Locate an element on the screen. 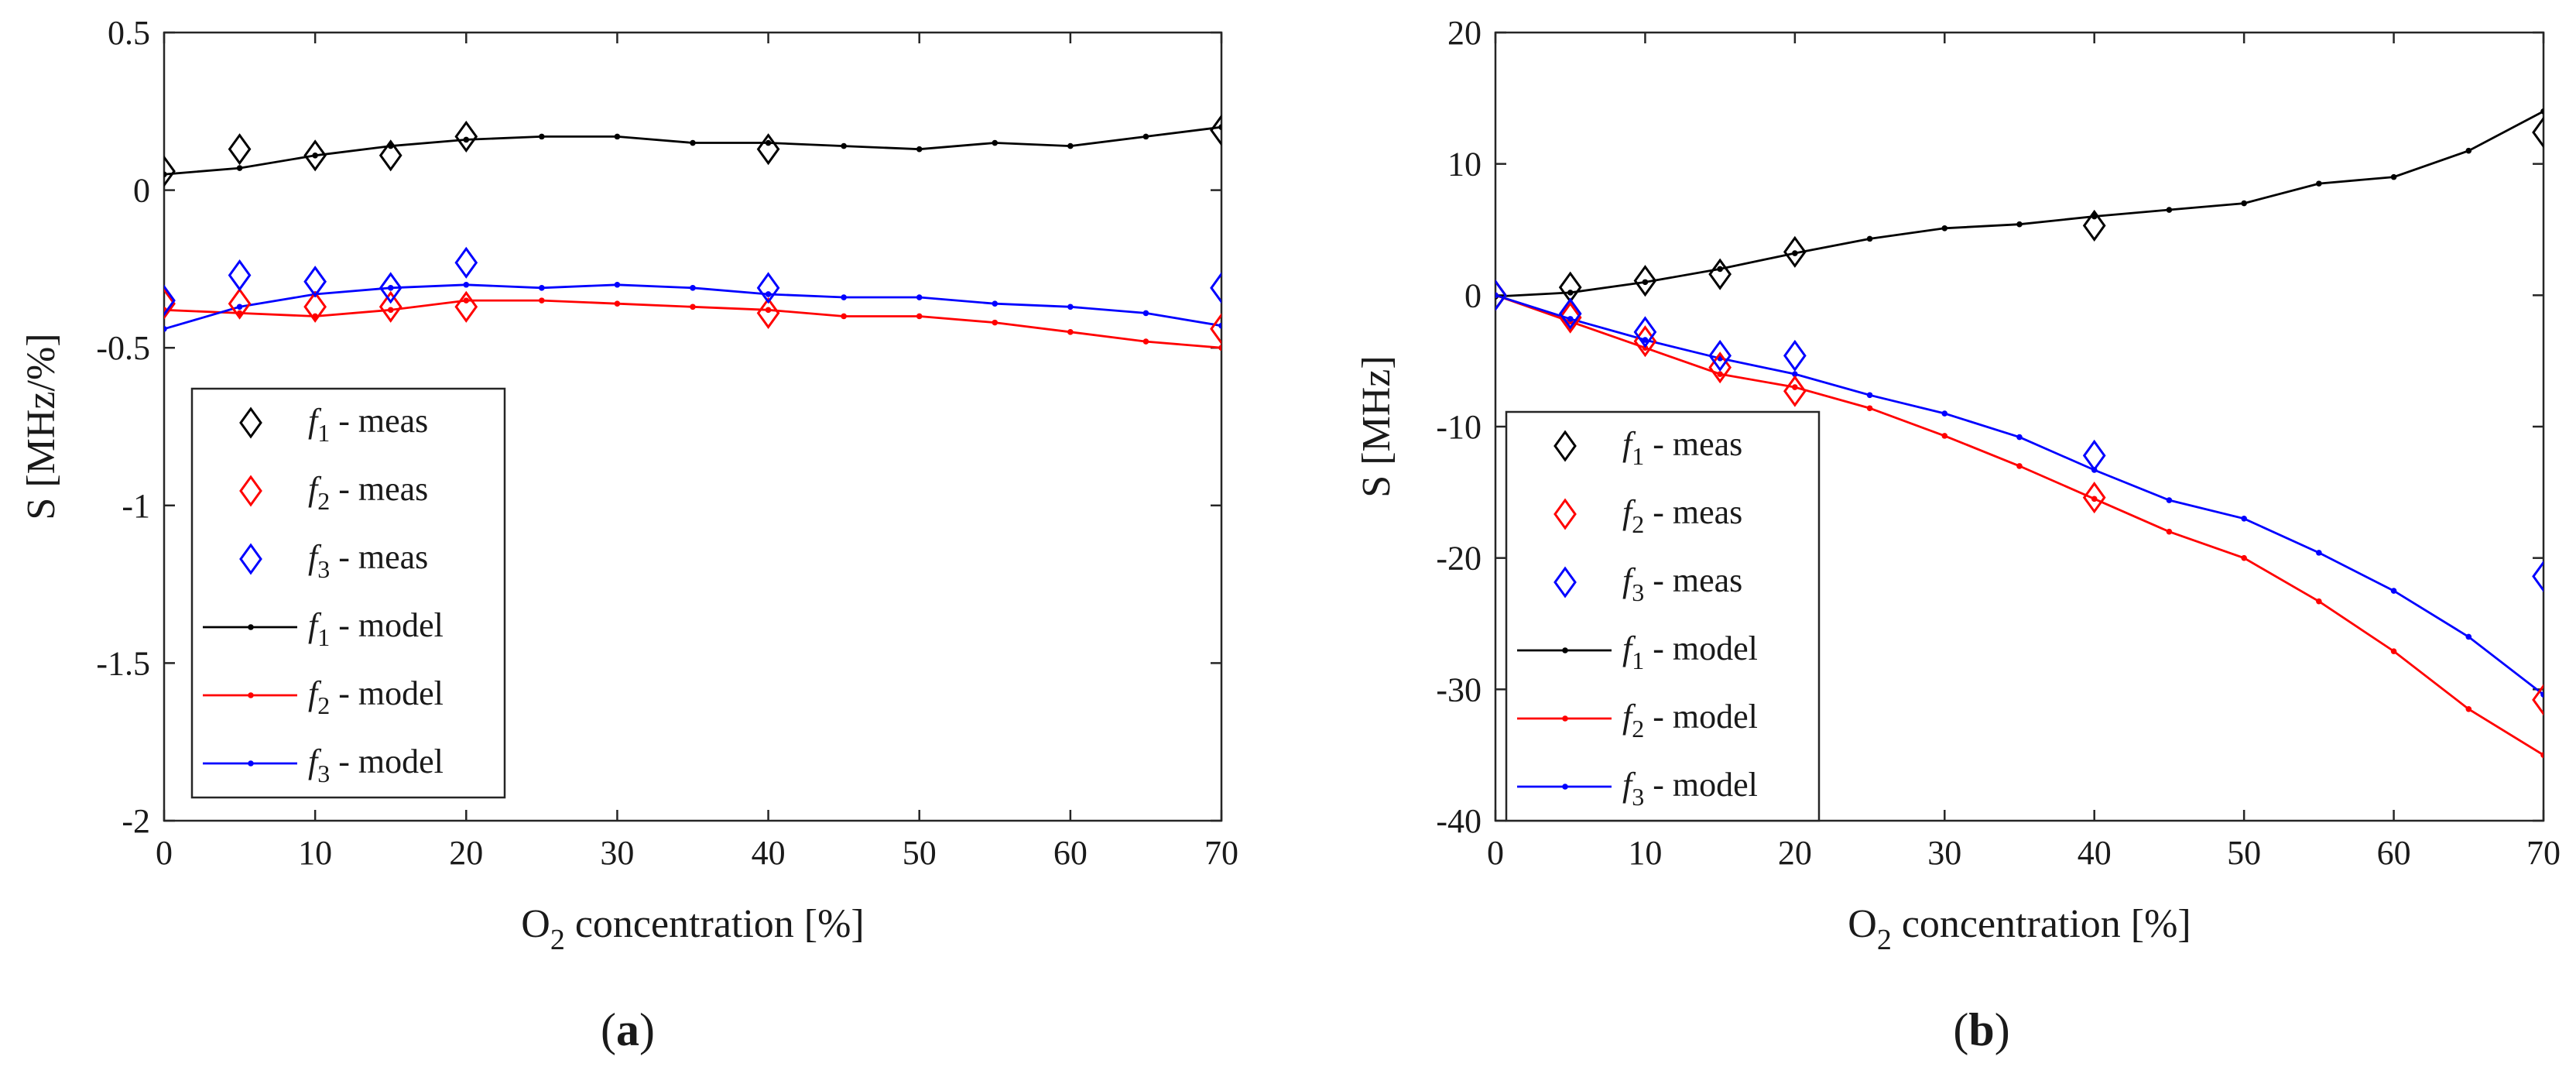 The width and height of the screenshot is (2576, 1077). x-tick-label: 70 is located at coordinates (2543, 853).